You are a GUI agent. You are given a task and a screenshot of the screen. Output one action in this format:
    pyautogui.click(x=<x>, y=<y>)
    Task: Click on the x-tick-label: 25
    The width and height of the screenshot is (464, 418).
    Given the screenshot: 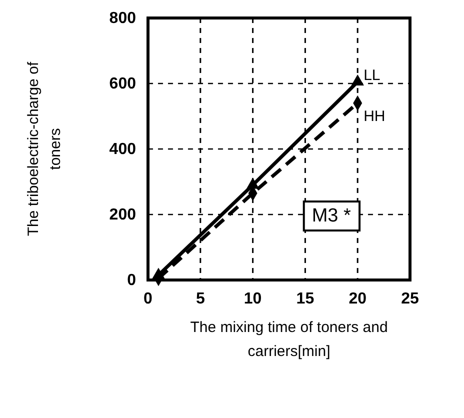 What is the action you would take?
    pyautogui.click(x=410, y=299)
    